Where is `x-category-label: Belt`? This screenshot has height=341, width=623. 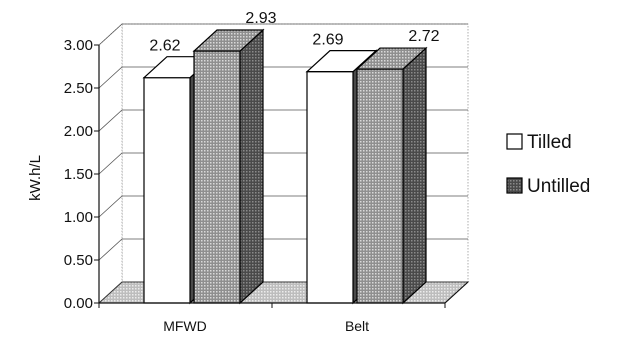 x-category-label: Belt is located at coordinates (357, 326).